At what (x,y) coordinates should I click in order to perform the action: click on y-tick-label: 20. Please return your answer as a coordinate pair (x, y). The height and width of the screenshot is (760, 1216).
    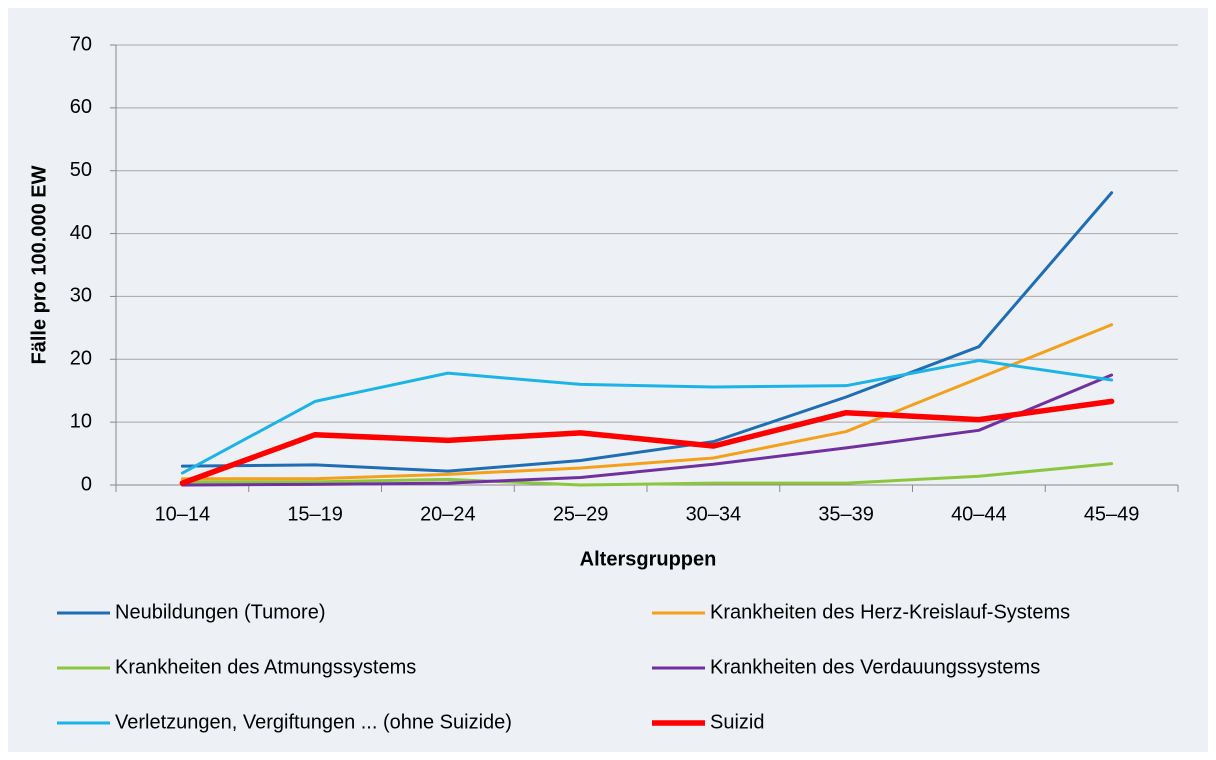
    Looking at the image, I should click on (81, 359).